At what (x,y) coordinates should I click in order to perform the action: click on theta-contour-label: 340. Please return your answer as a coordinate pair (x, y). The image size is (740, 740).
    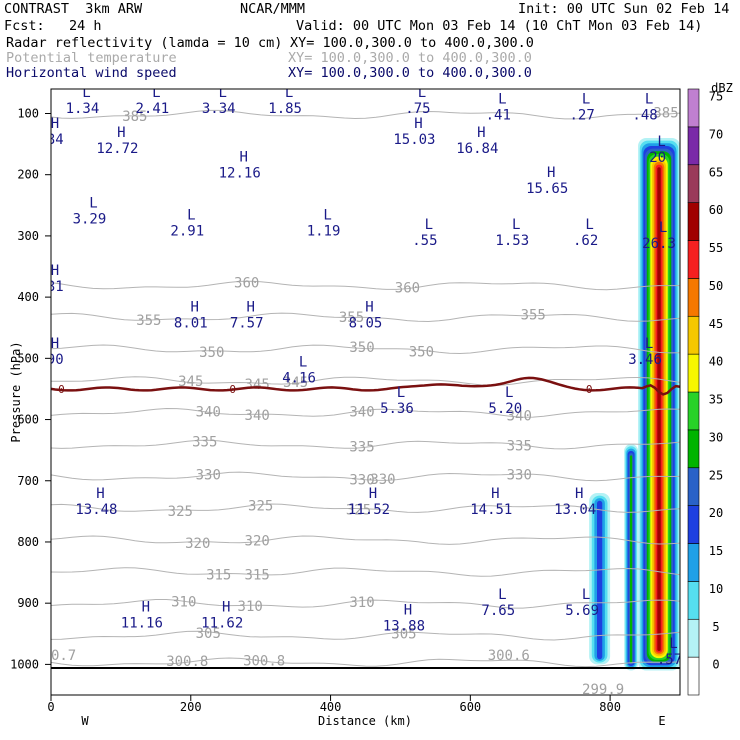
    Looking at the image, I should click on (208, 412).